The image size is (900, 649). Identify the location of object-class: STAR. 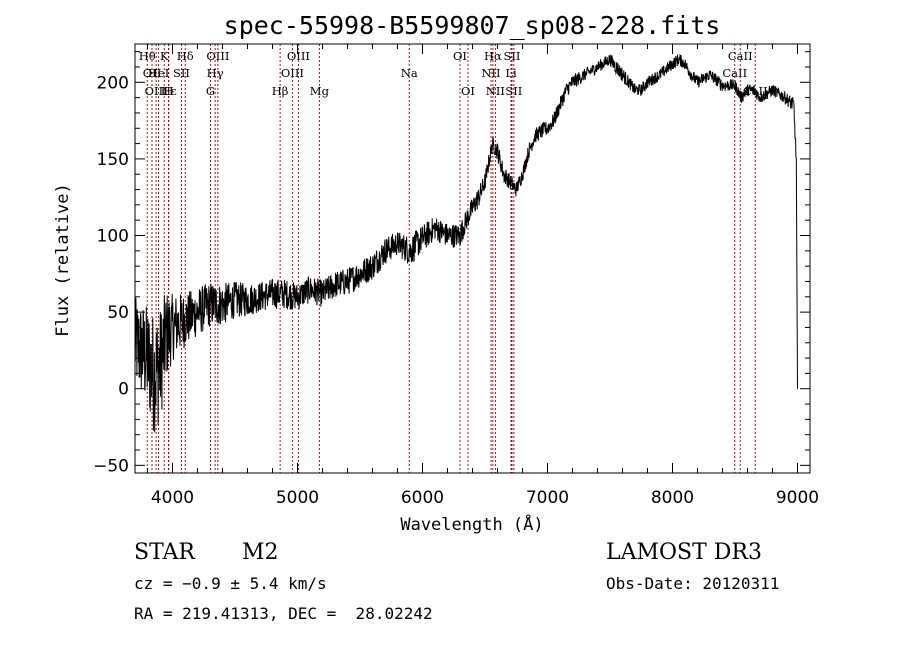
(164, 552).